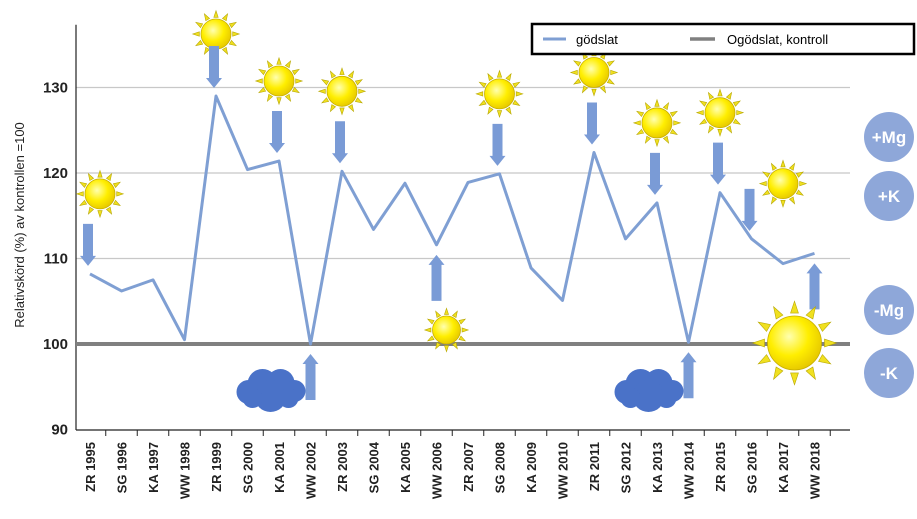 The height and width of the screenshot is (519, 917). What do you see at coordinates (626, 467) in the screenshot?
I see `x-tick-label: SG 2012` at bounding box center [626, 467].